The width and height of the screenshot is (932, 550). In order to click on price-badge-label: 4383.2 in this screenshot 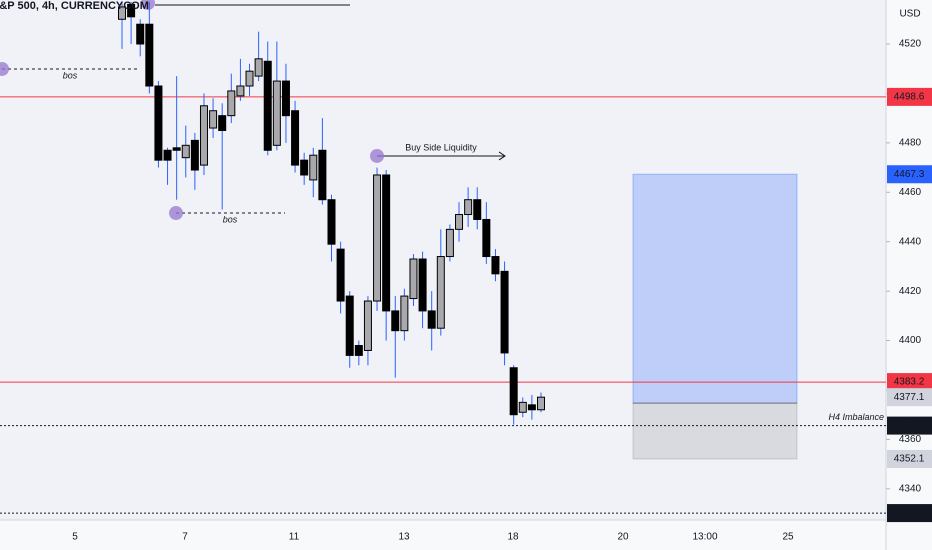, I will do `click(909, 382)`.